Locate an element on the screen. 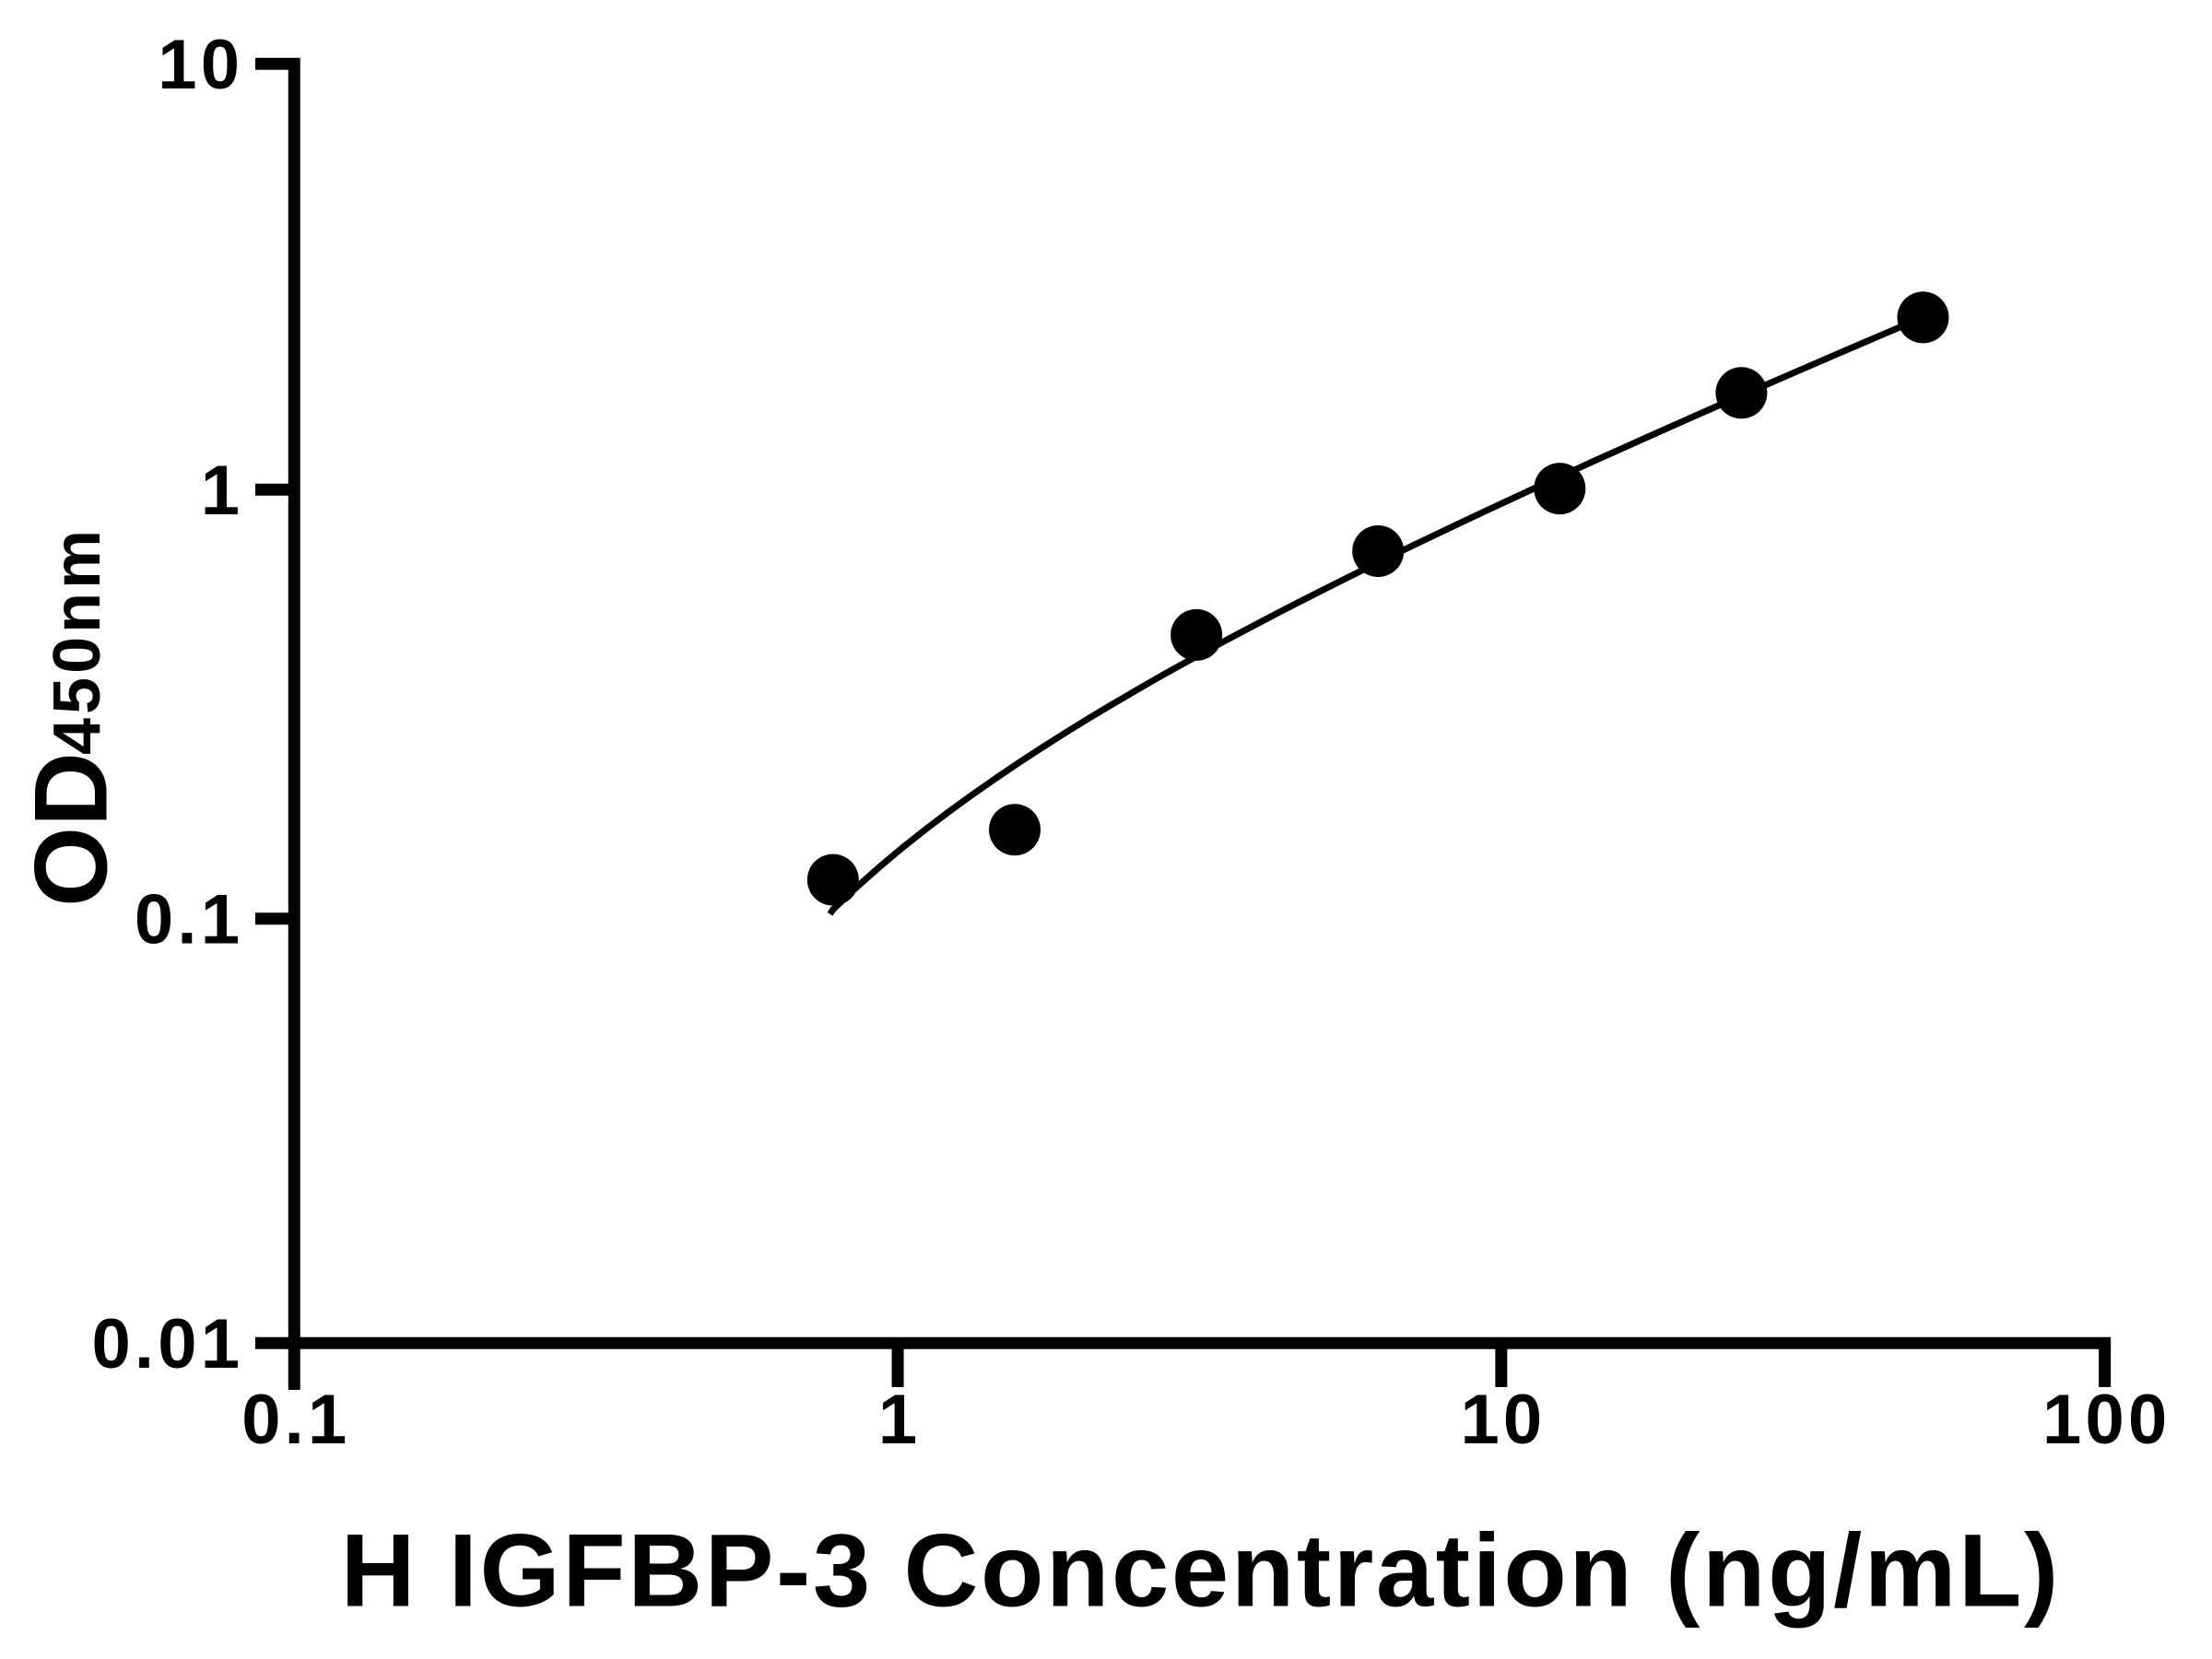  svg-text:H IGFBP-3 Concentration (ng/mL: H IGFBP-3 Concentration (ng/mL) is located at coordinates (1201, 1571).